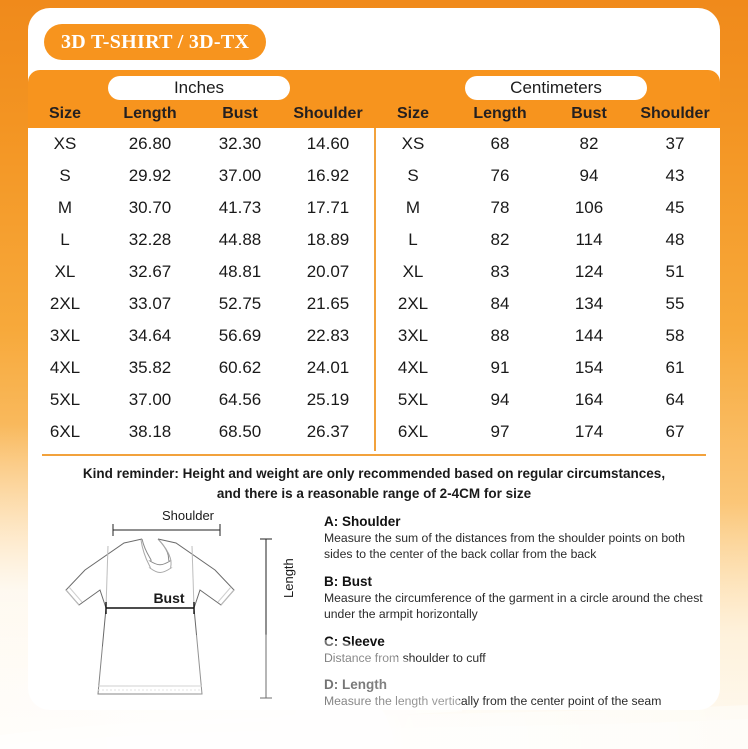 The image size is (748, 749). Describe the element at coordinates (328, 113) in the screenshot. I see `header-shoulder-inches: Shoulder` at that location.